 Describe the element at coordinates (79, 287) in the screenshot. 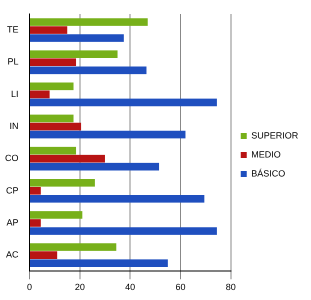

I see `x-tick-label: 20` at that location.